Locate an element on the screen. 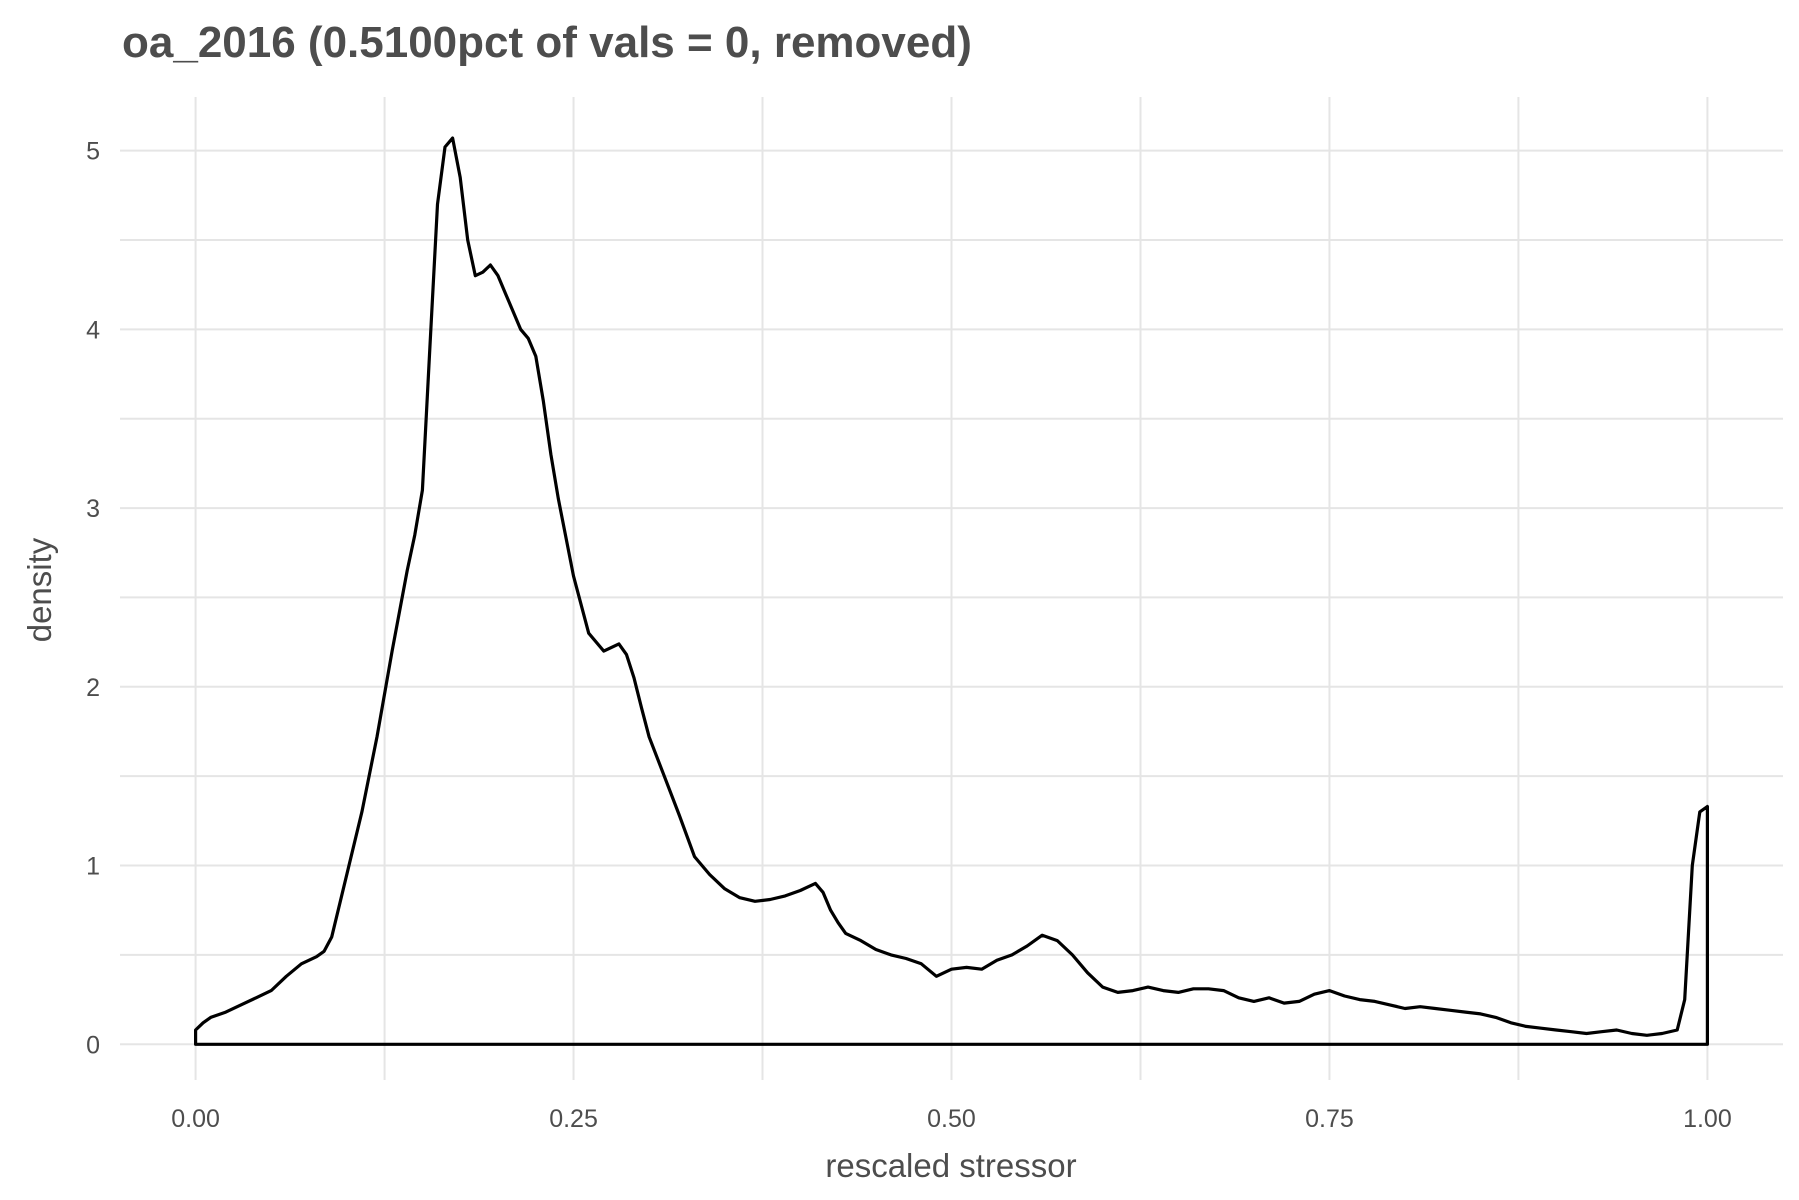 The height and width of the screenshot is (1200, 1799). x-axis-title: rescaled stressor is located at coordinates (950, 1165).